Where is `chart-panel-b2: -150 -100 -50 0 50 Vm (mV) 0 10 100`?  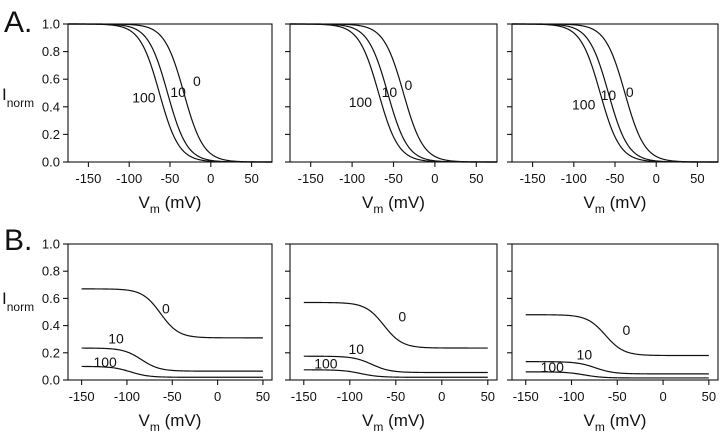
chart-panel-b2: -150 -100 -50 0 50 Vm (mV) 0 10 100 is located at coordinates (391, 338).